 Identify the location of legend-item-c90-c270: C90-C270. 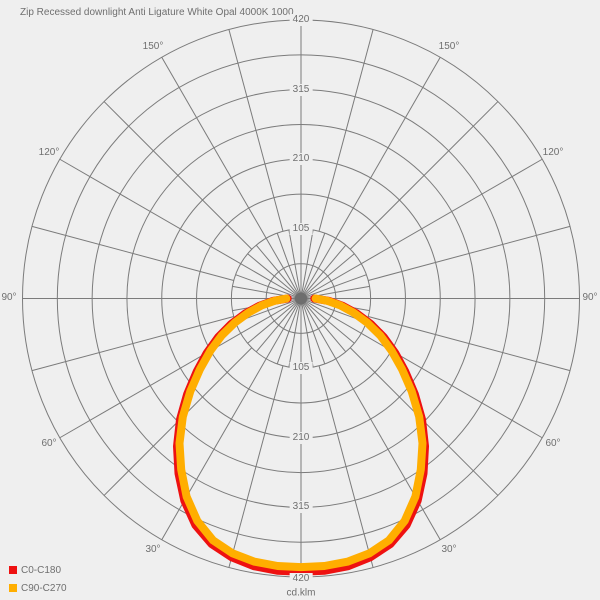
(38, 588).